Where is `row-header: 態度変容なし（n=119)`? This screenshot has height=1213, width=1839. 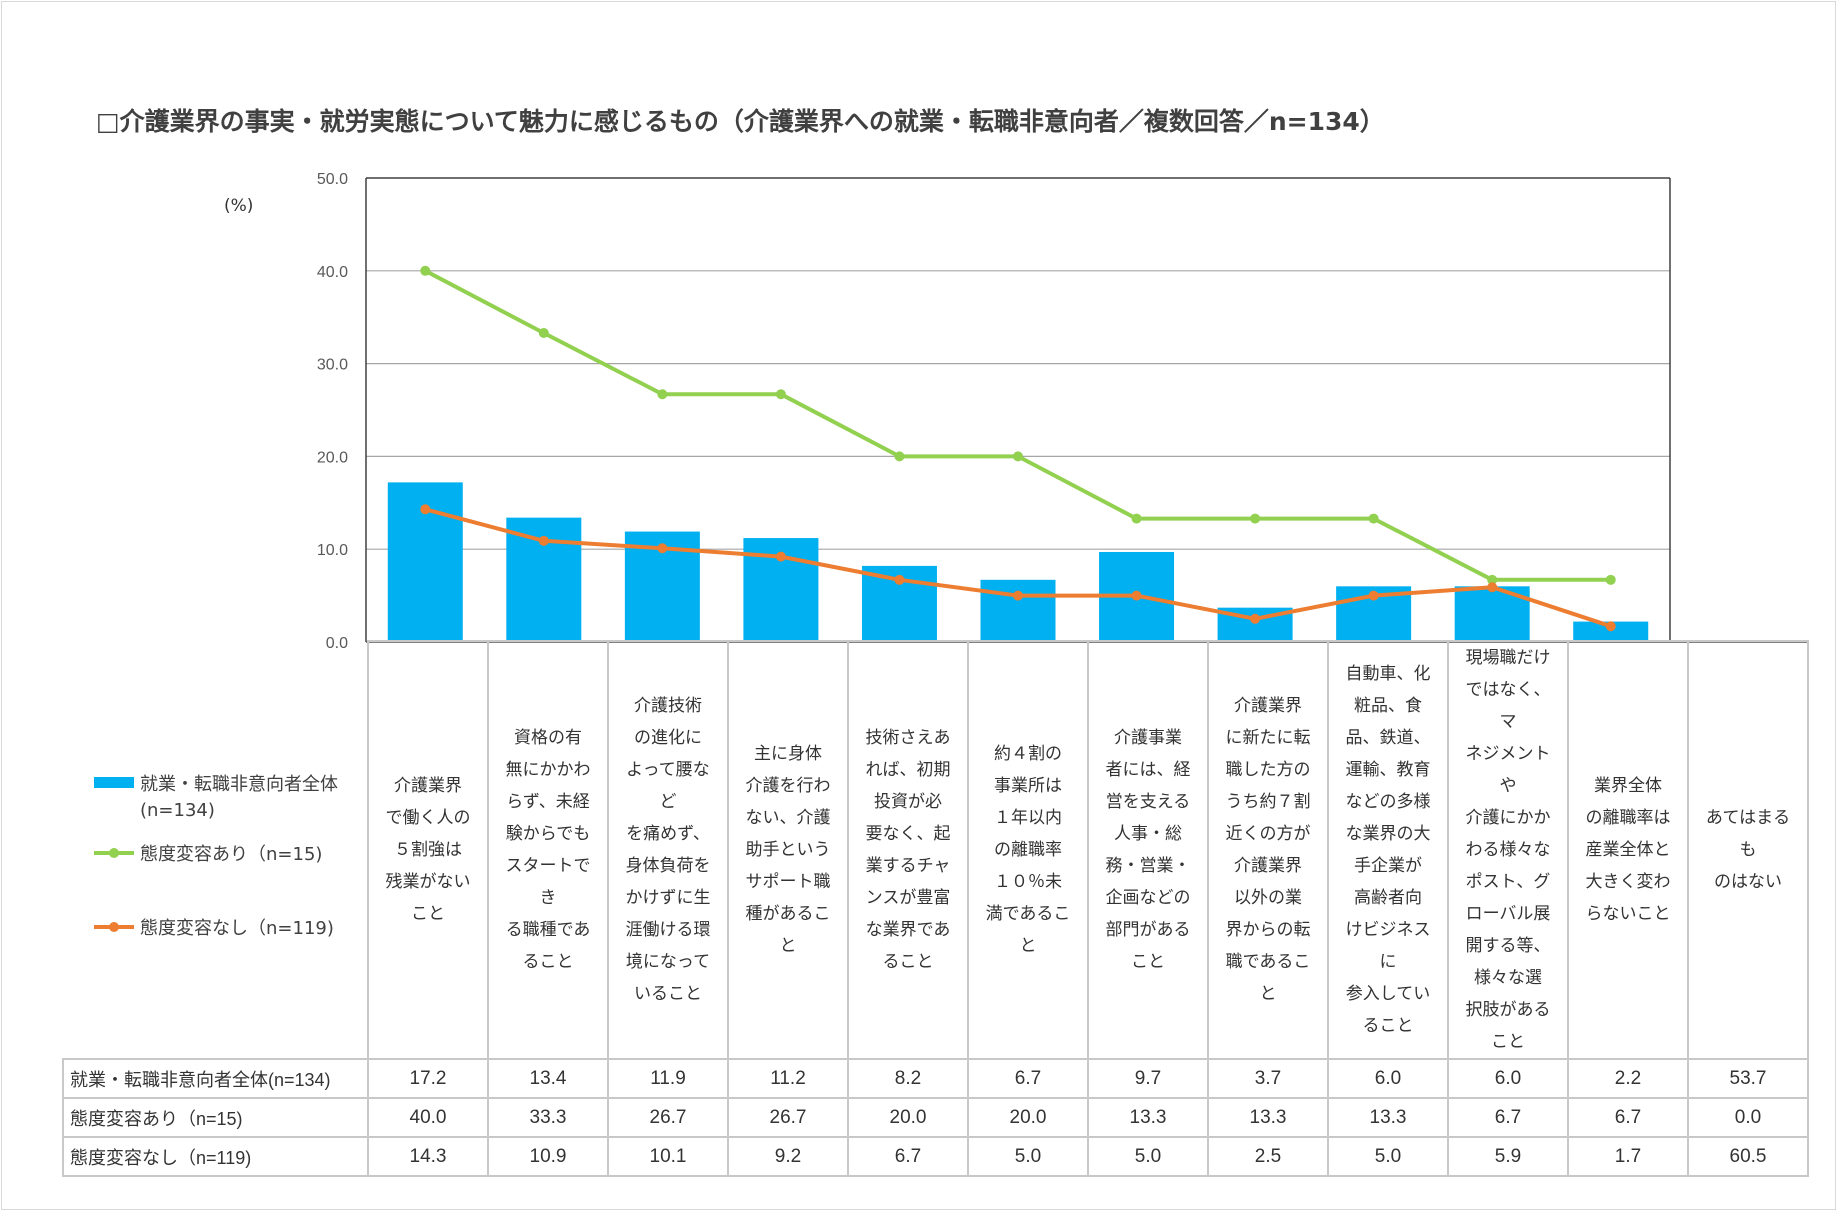 row-header: 態度変容なし（n=119) is located at coordinates (215, 1156).